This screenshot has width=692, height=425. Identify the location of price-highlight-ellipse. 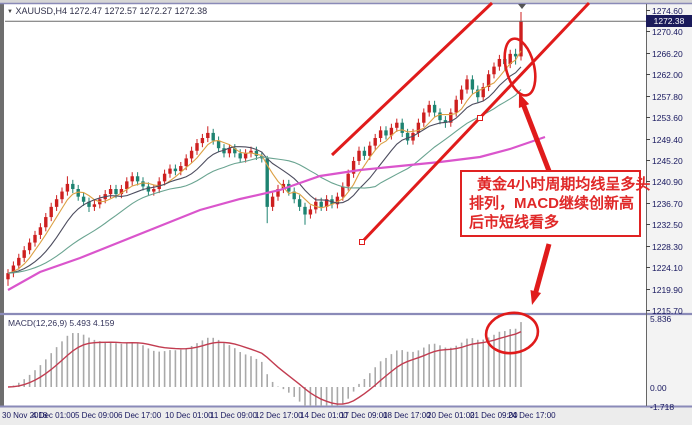
(520, 67).